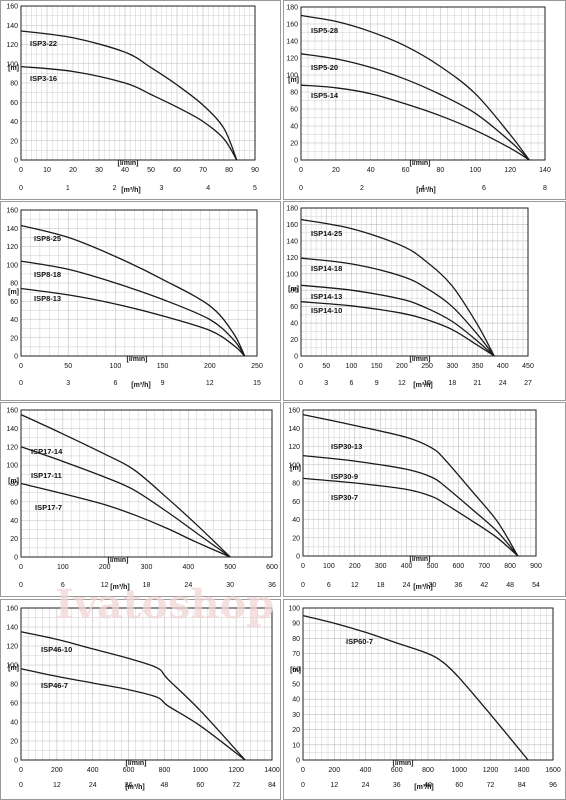  What do you see at coordinates (230, 585) in the screenshot?
I see `x2-tick-label: 30` at bounding box center [230, 585].